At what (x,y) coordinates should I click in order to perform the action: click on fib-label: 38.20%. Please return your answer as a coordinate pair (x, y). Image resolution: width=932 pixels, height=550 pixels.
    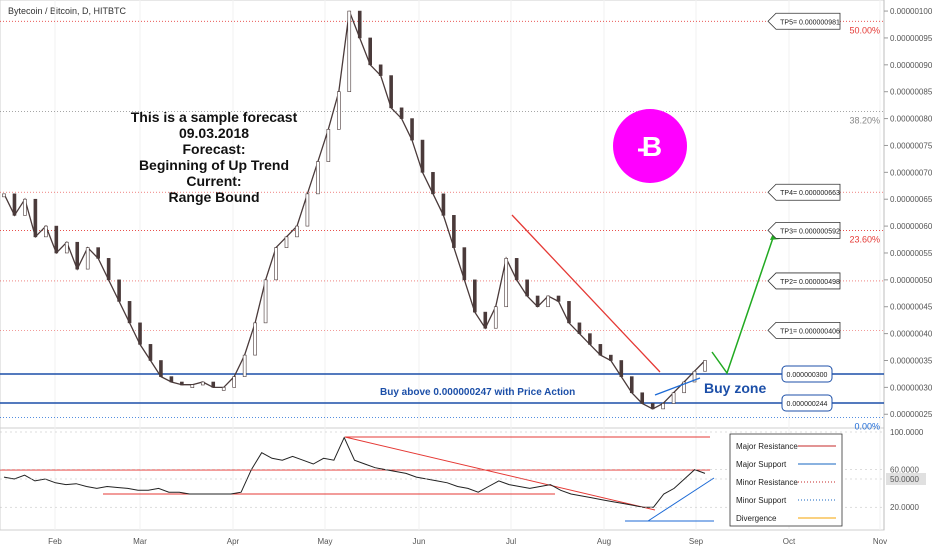
    Looking at the image, I should click on (864, 121).